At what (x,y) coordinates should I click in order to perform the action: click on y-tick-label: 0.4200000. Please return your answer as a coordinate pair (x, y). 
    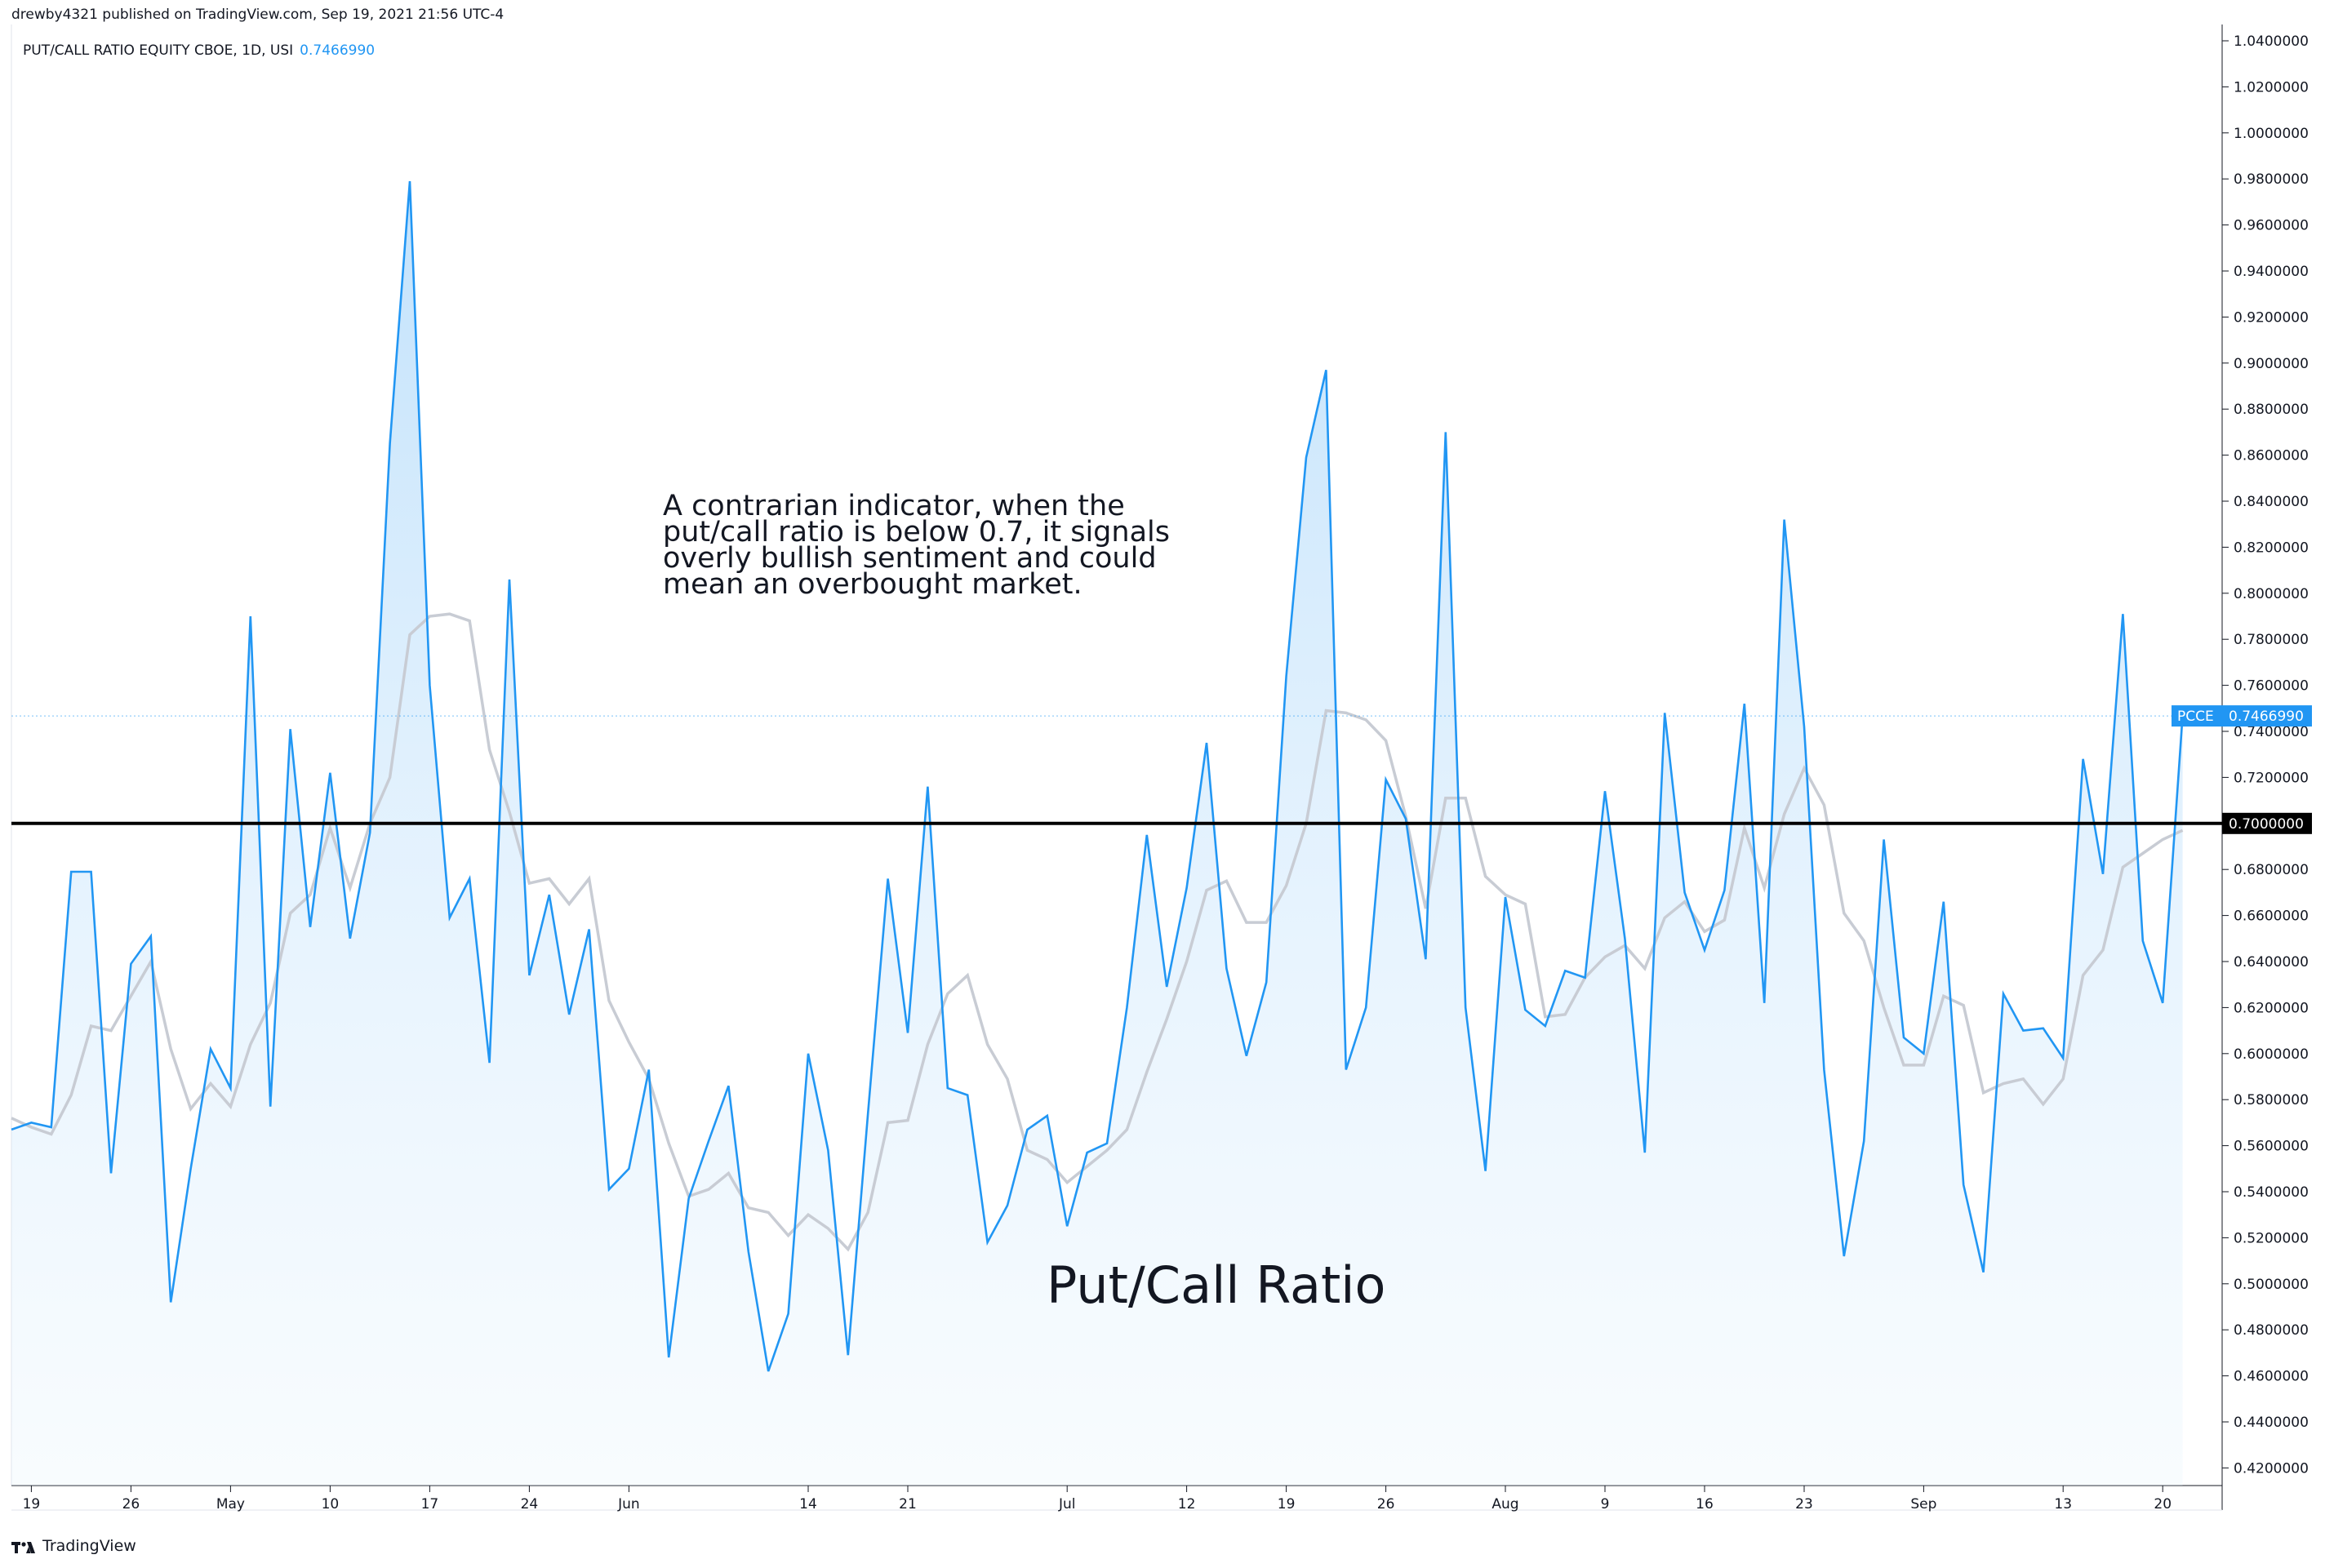
    Looking at the image, I should click on (2271, 1469).